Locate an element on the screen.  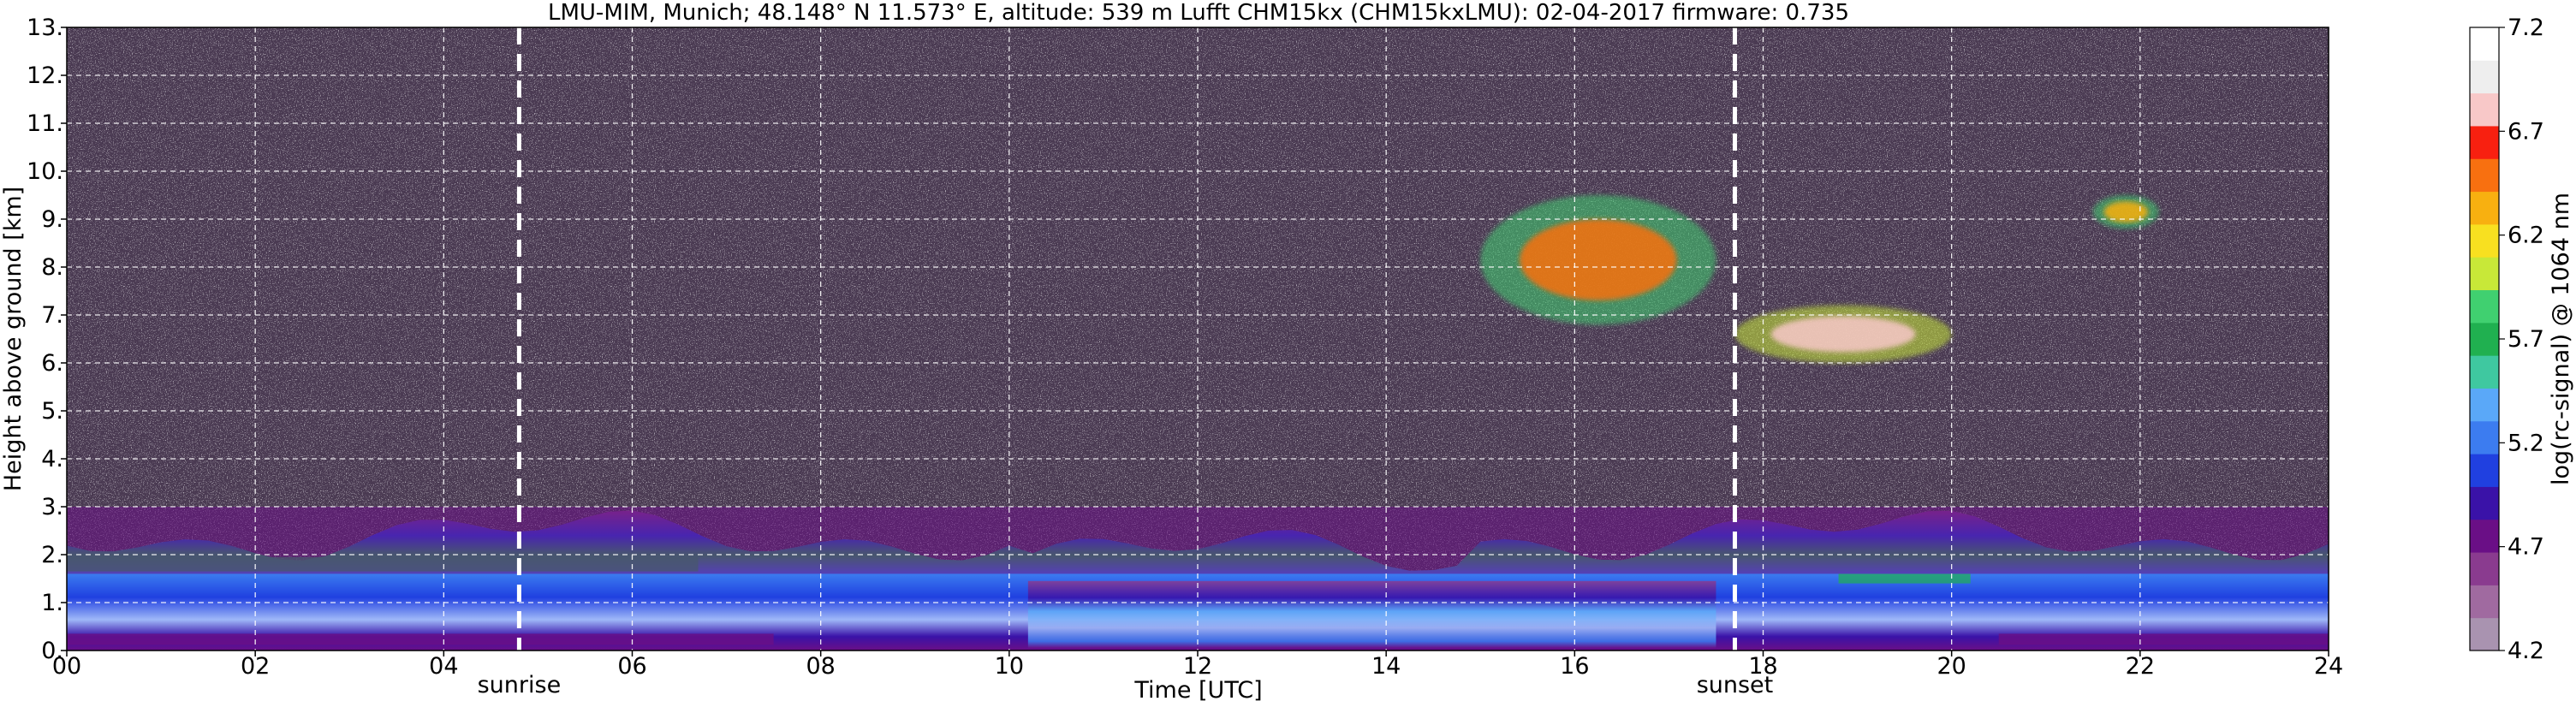
x-tick-label: 24 is located at coordinates (2328, 666).